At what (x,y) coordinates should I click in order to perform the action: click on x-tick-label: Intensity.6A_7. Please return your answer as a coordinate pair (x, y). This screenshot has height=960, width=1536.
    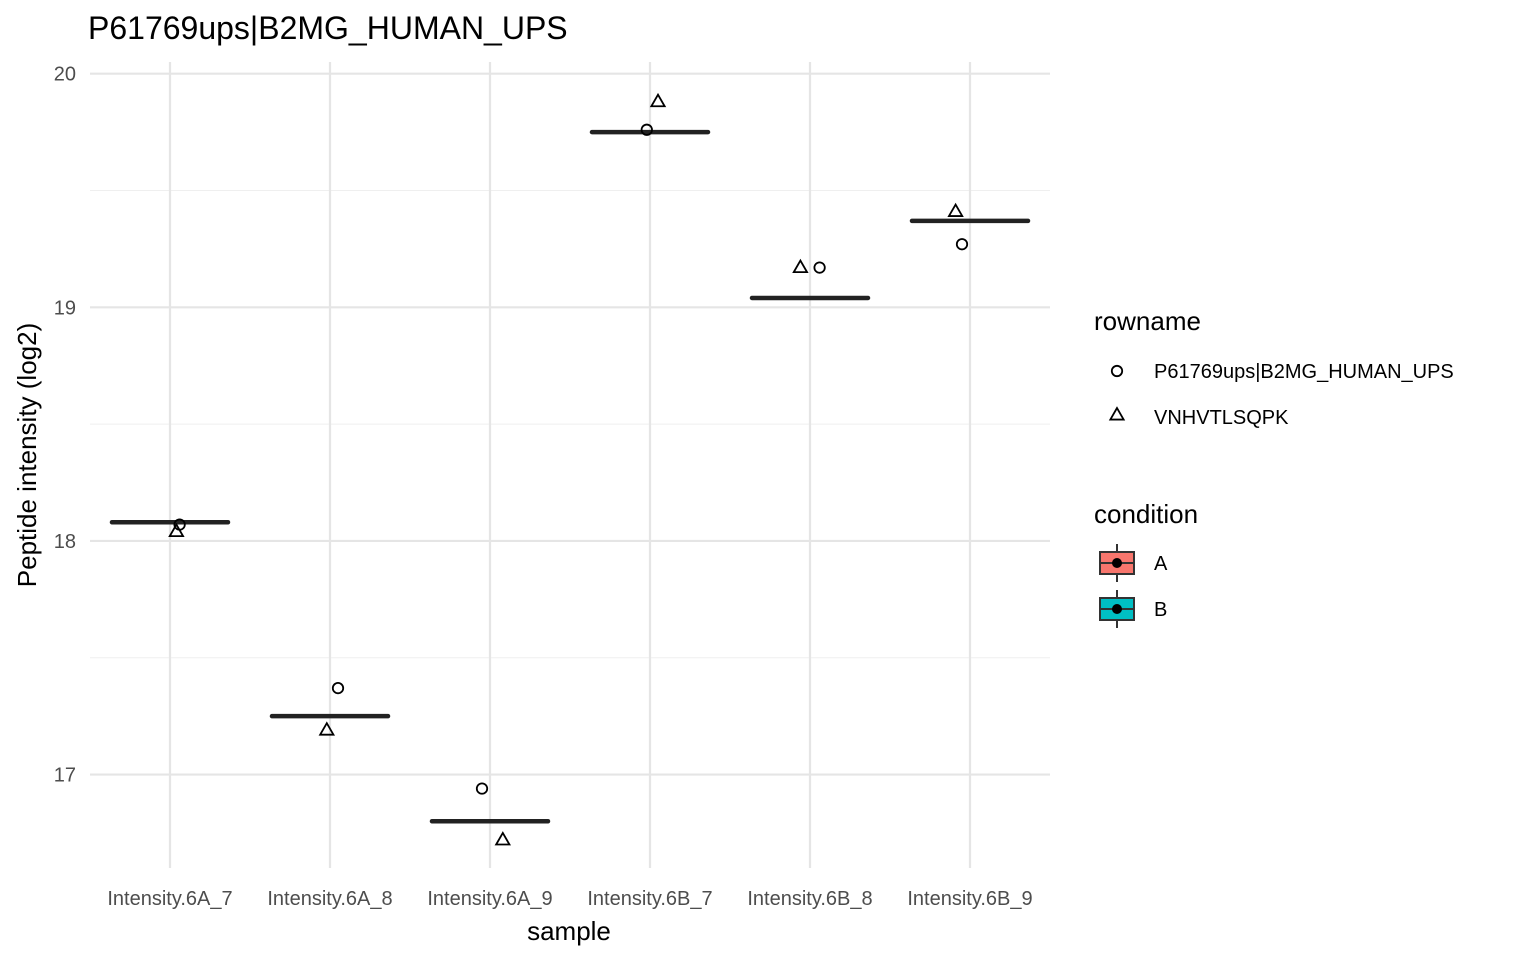
    Looking at the image, I should click on (169, 899).